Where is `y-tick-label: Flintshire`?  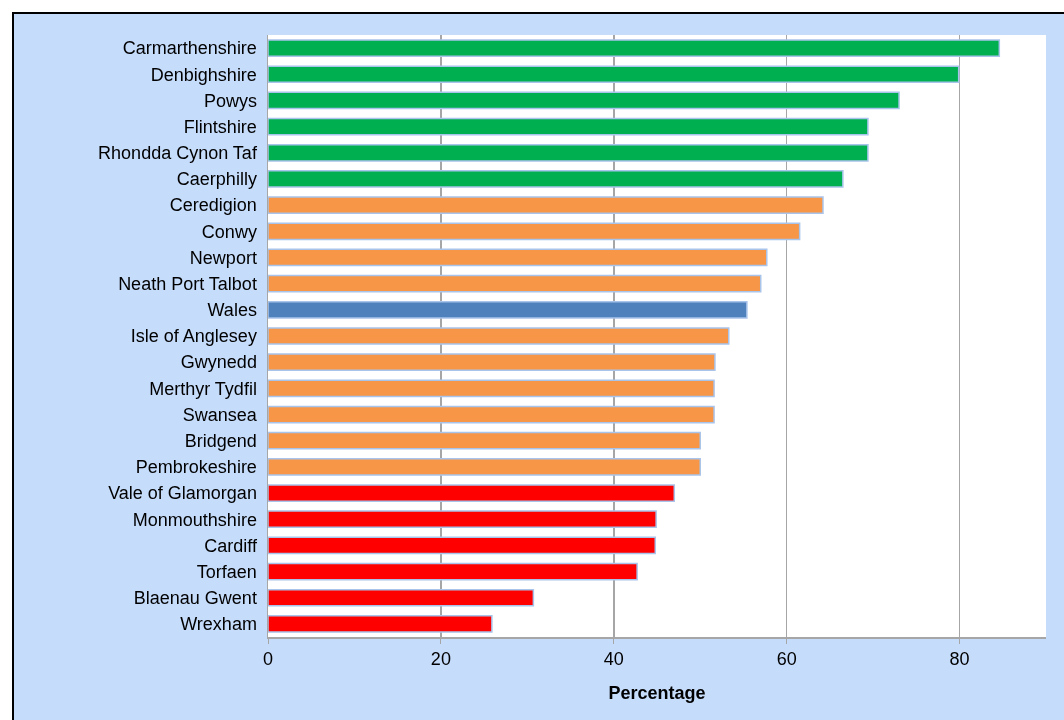 y-tick-label: Flintshire is located at coordinates (220, 126).